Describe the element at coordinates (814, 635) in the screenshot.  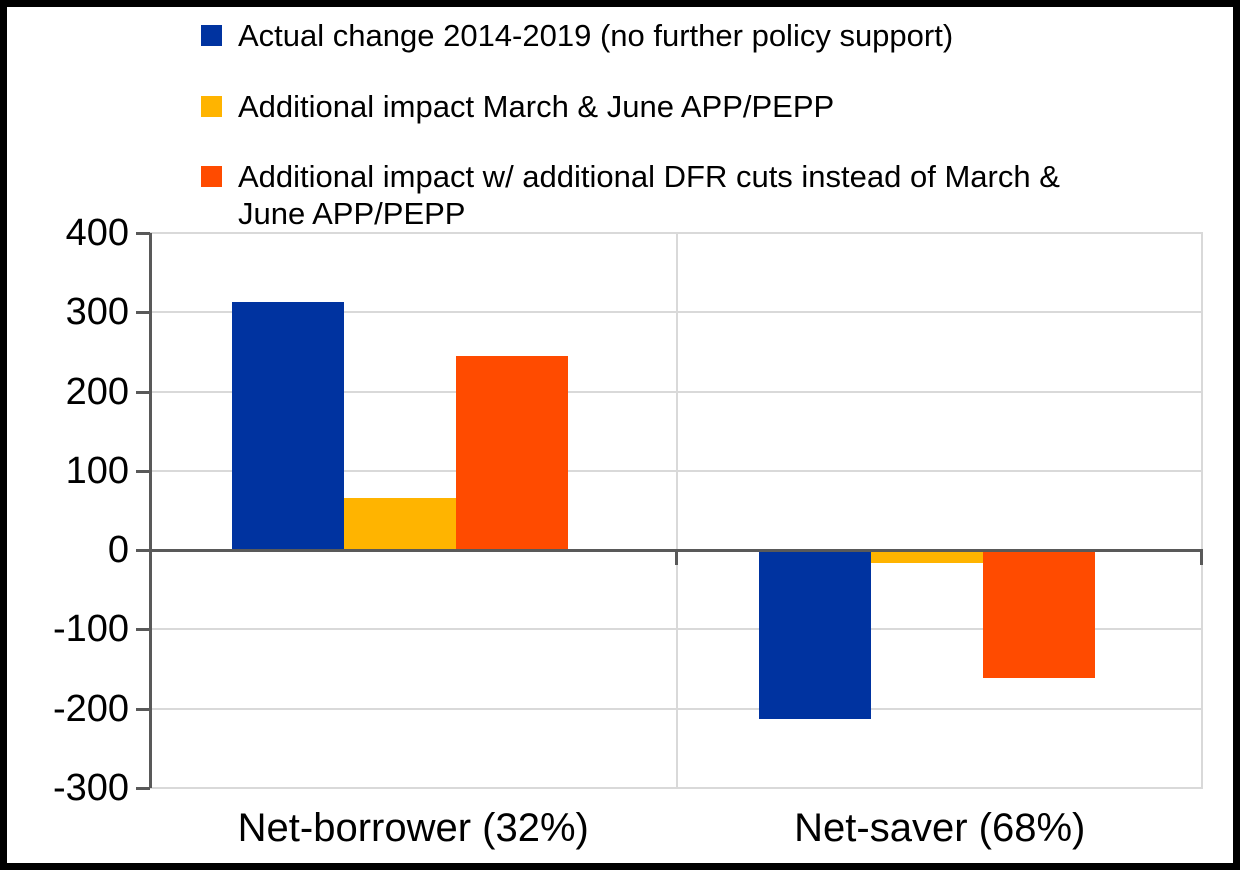
I see `bar-blue-net-saver` at that location.